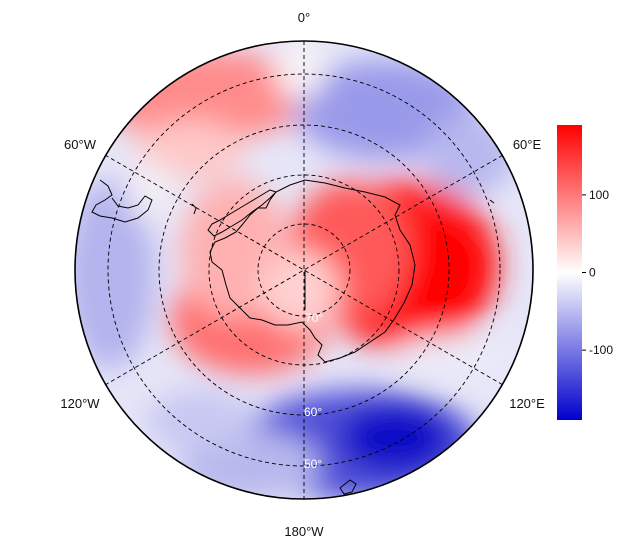 The width and height of the screenshot is (625, 552). What do you see at coordinates (314, 318) in the screenshot?
I see `latitude-label-70: 70°` at bounding box center [314, 318].